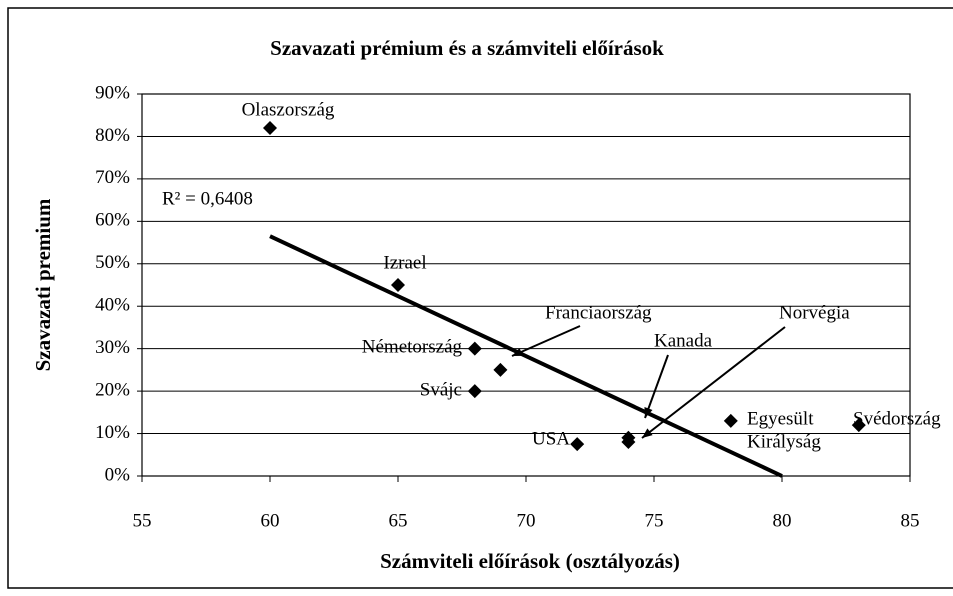 This screenshot has width=953, height=596. I want to click on y-tick-label: 10%, so click(112, 432).